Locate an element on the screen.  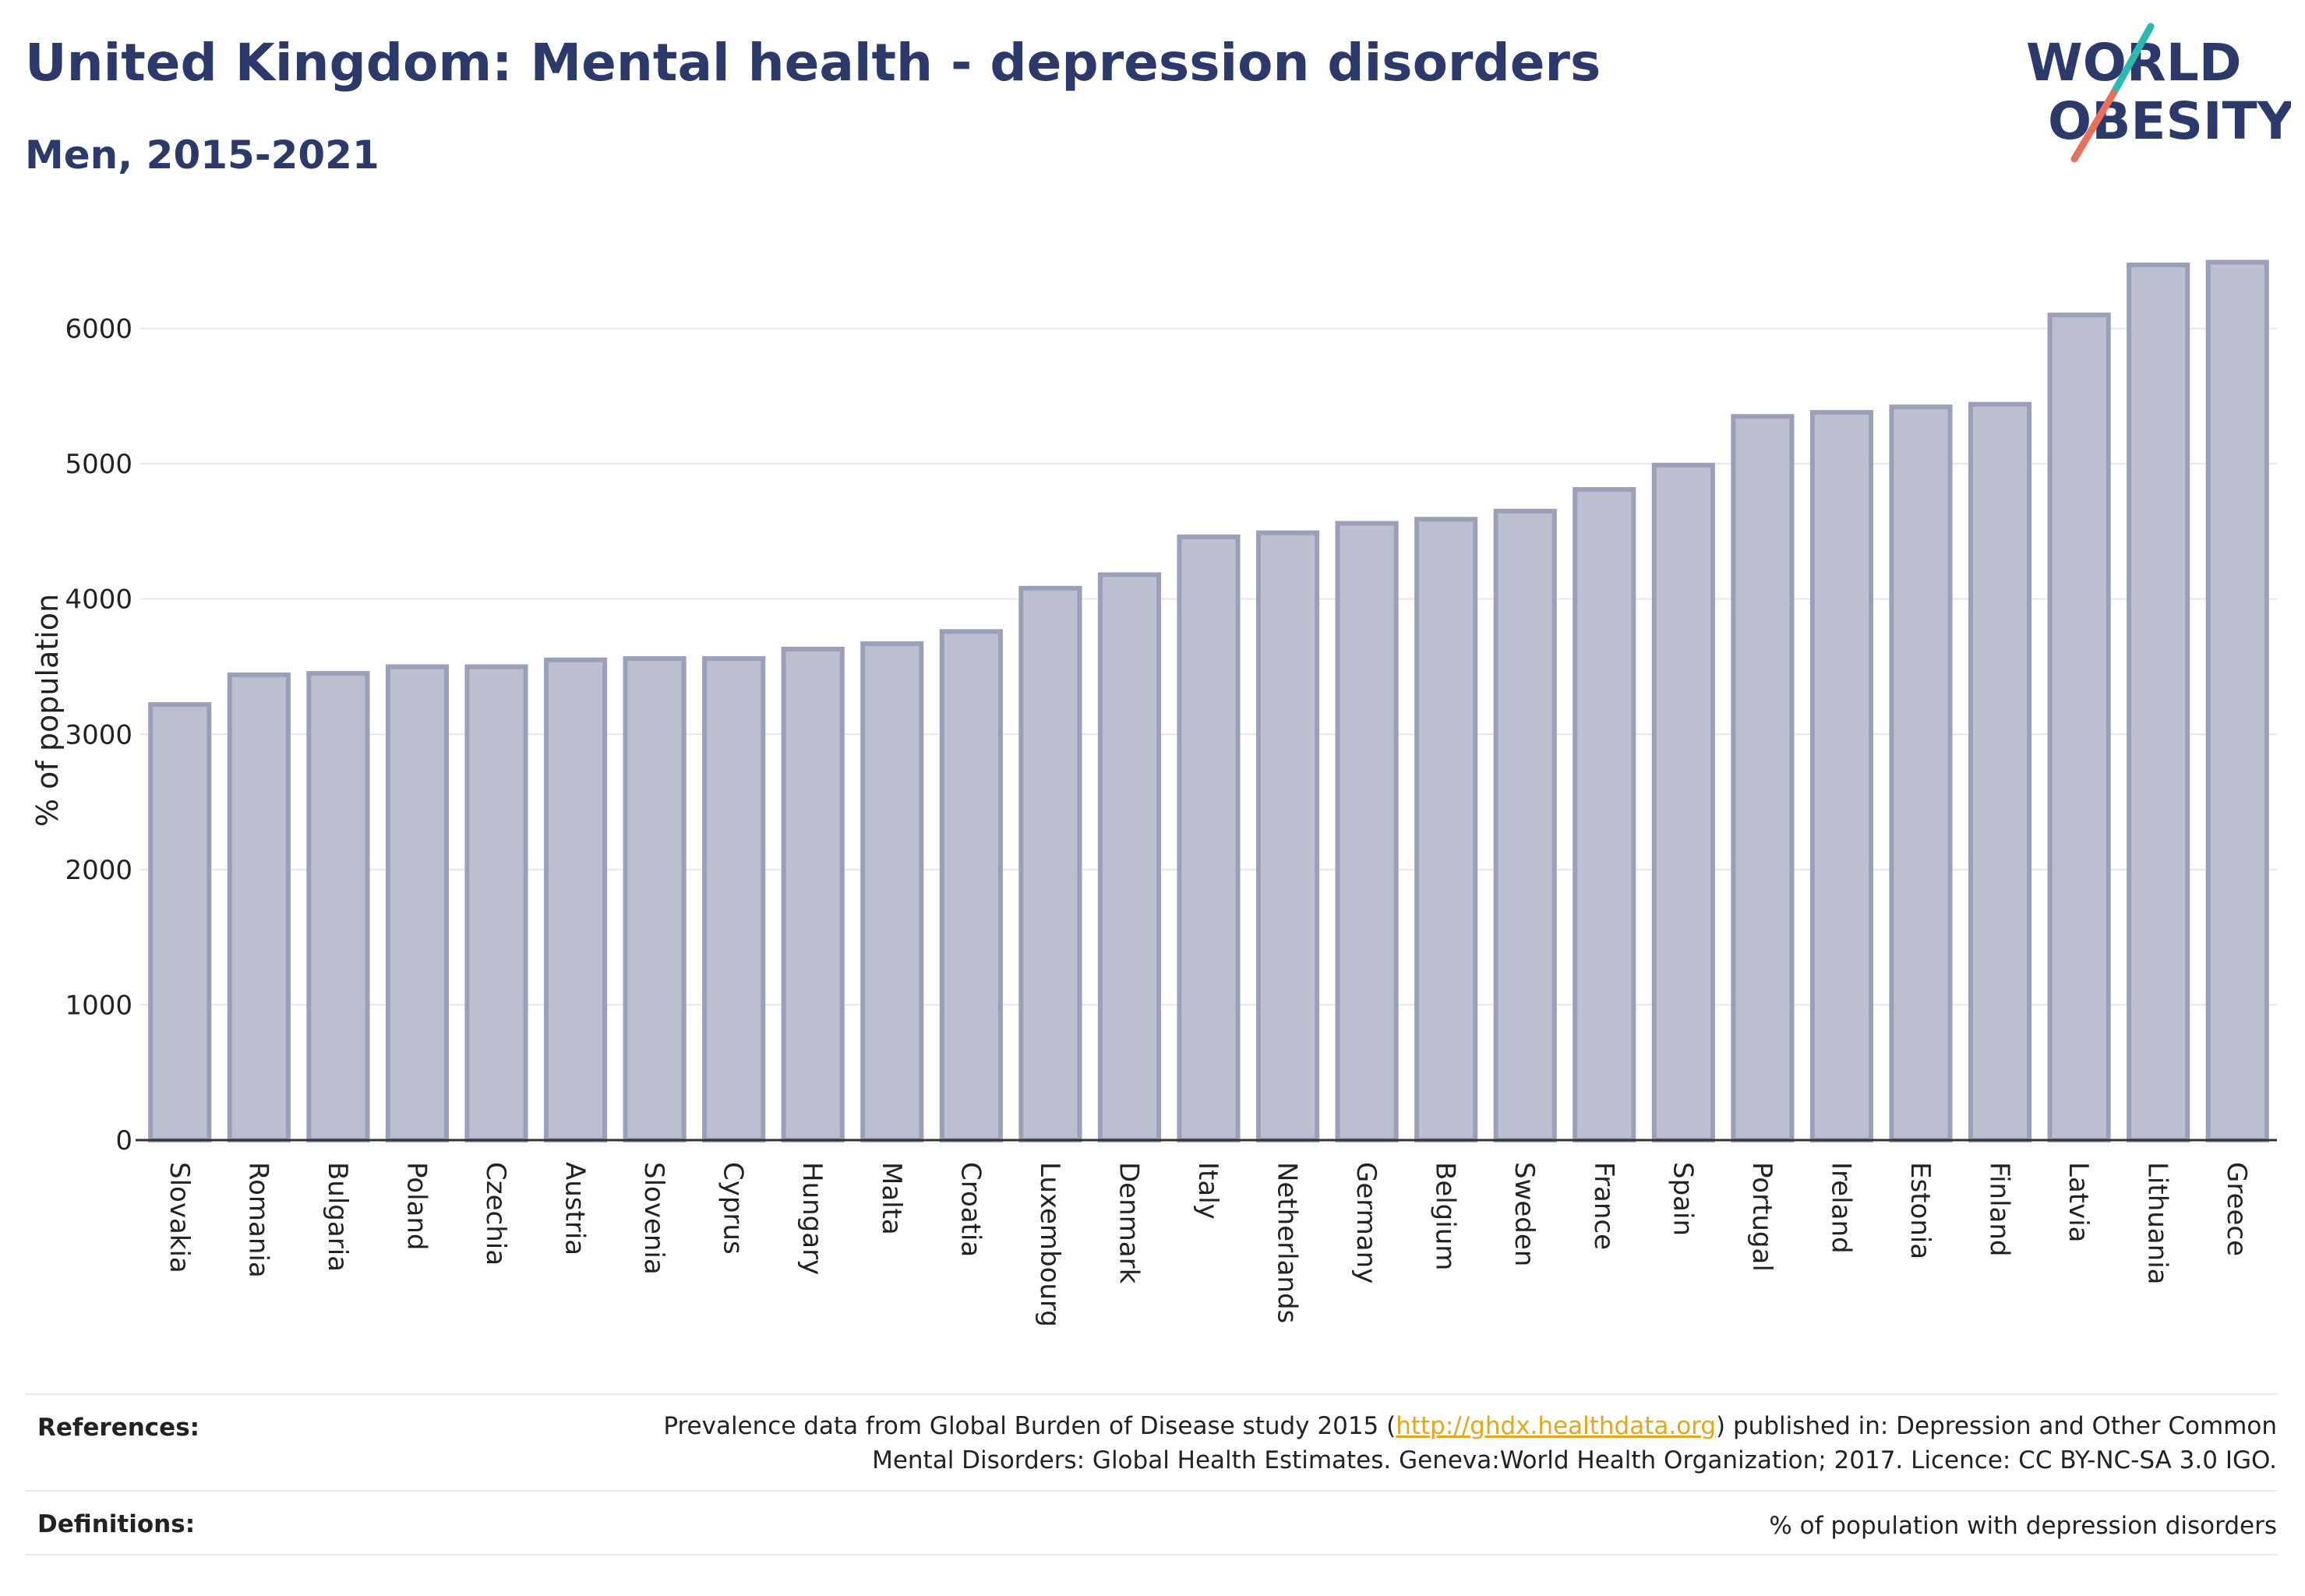
x-tick-label: Slovenia is located at coordinates (653, 1218).